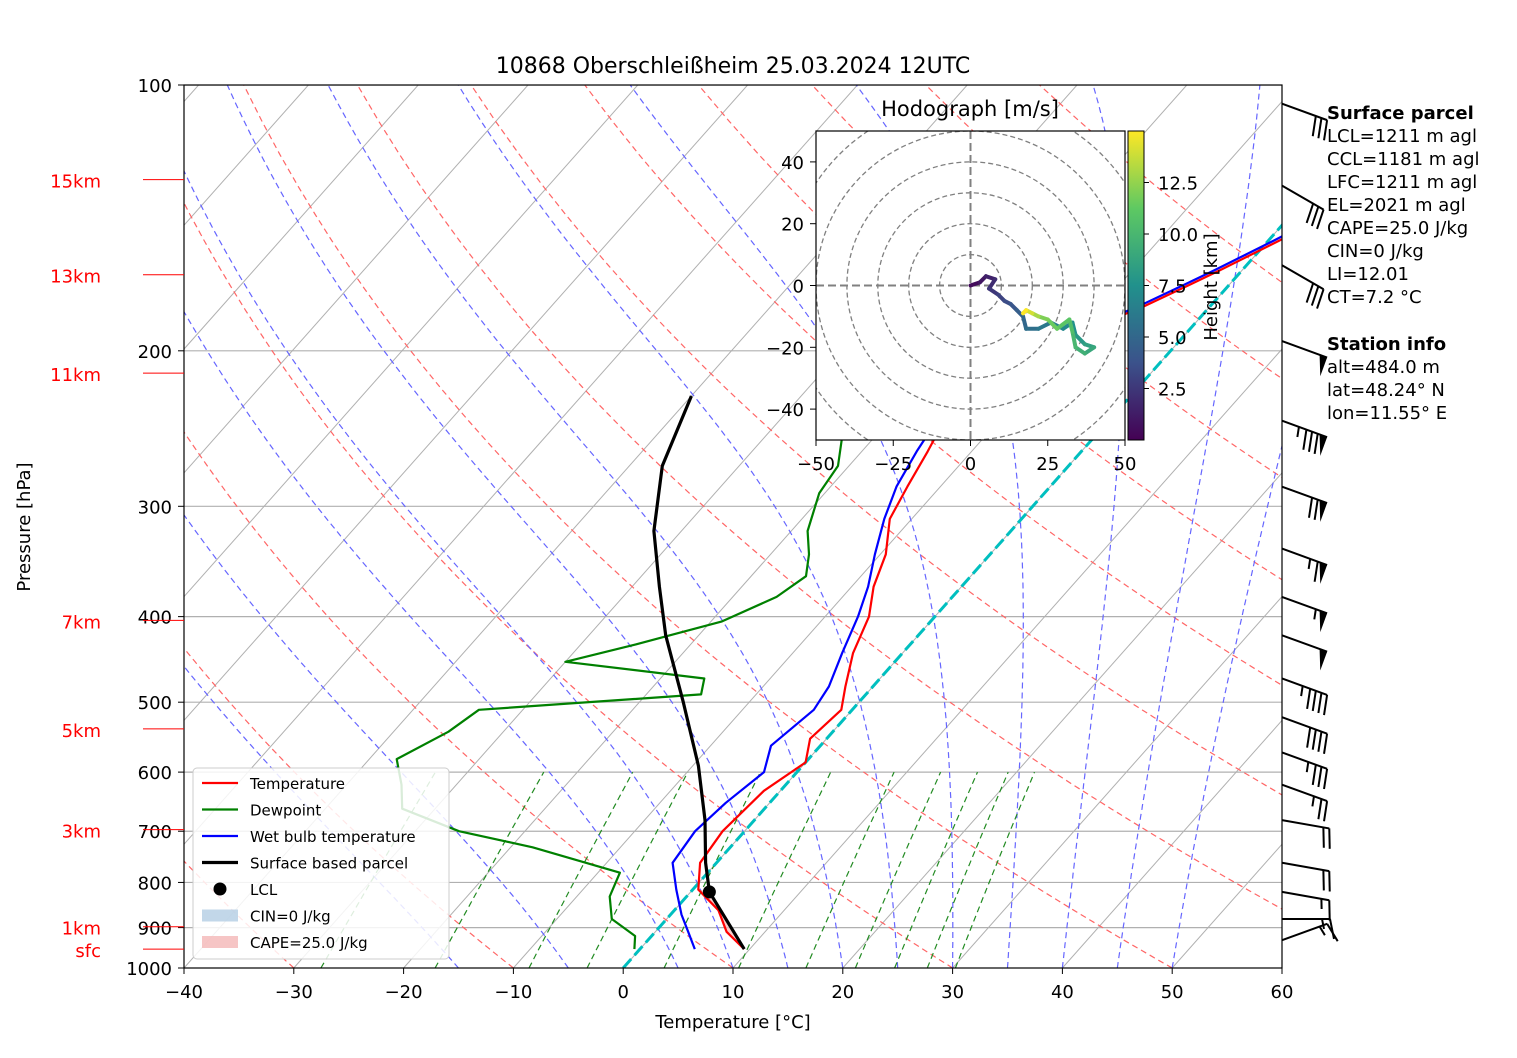 The image size is (1517, 1058). Describe the element at coordinates (622, 992) in the screenshot. I see `x-tick-label: 0` at that location.